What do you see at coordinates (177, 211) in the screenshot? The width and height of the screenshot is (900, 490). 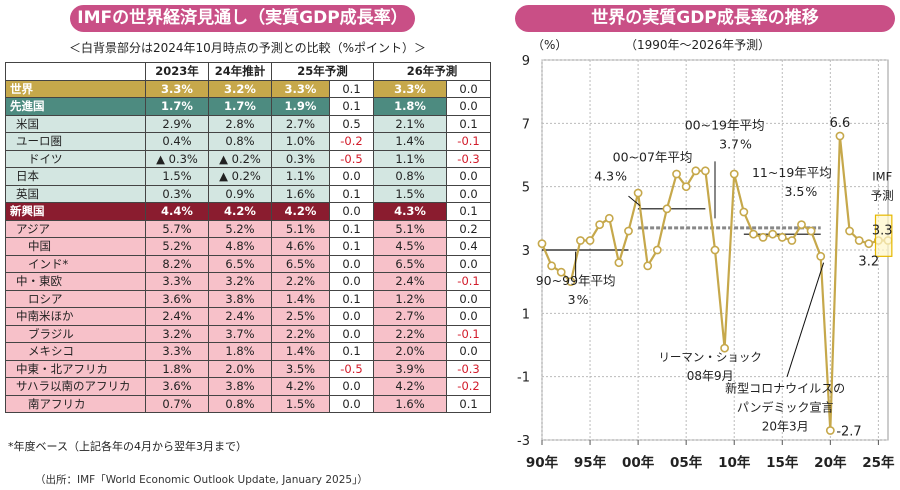 I see `value-cell: 4.4%` at bounding box center [177, 211].